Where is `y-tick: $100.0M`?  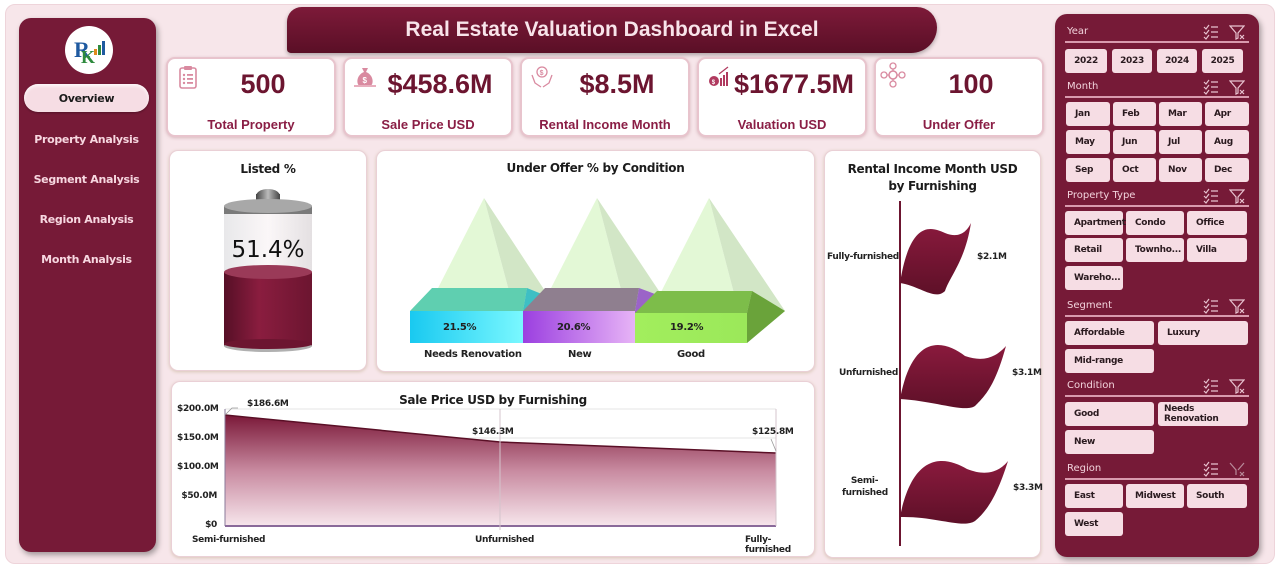 y-tick: $100.0M is located at coordinates (198, 467).